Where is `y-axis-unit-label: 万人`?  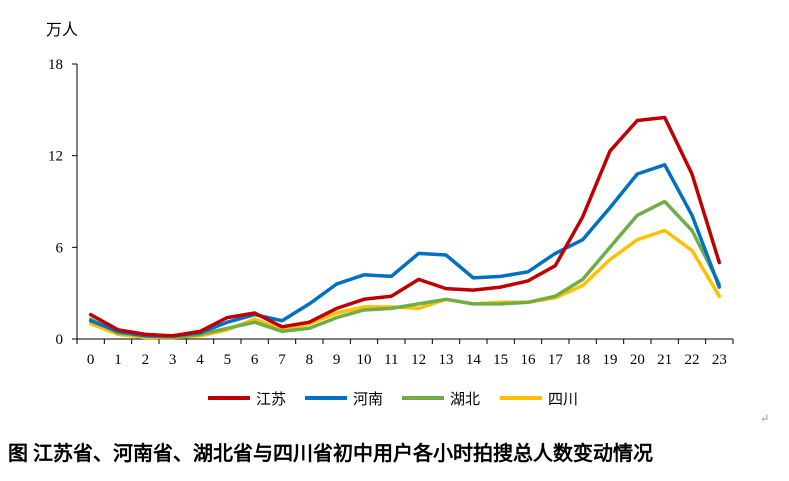 y-axis-unit-label: 万人 is located at coordinates (62, 30).